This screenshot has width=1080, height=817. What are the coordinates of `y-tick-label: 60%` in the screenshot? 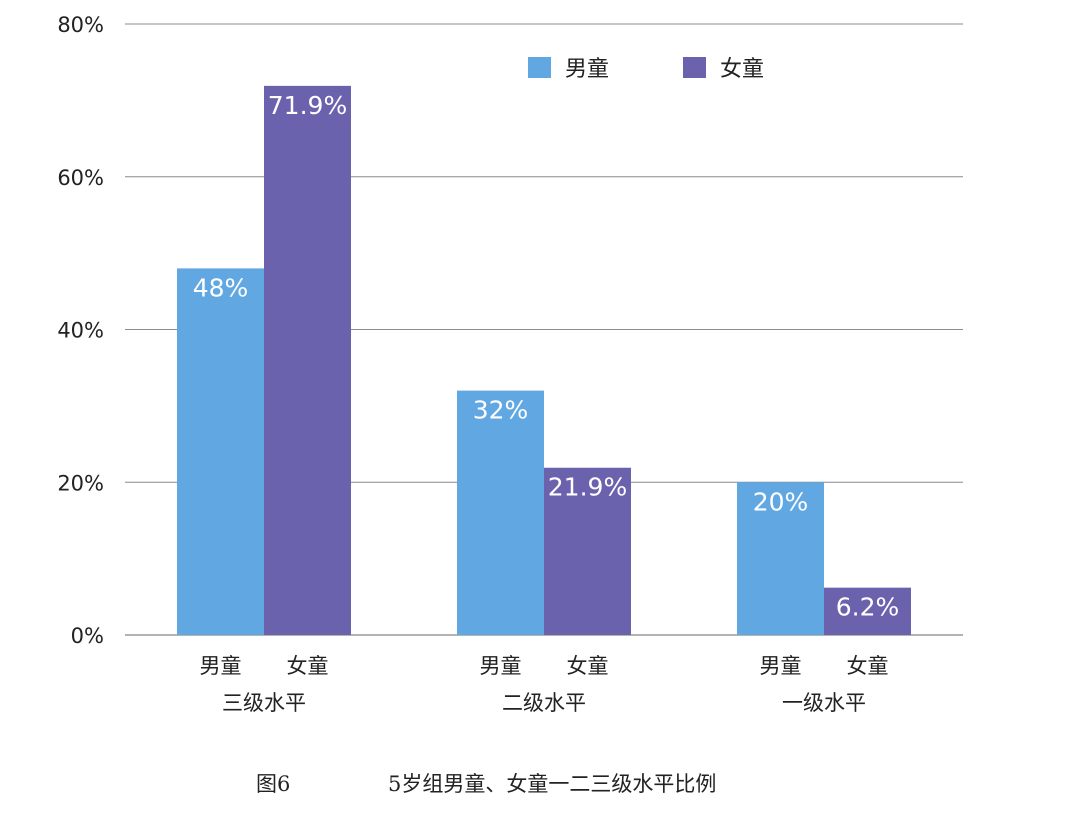 It's located at (80, 178).